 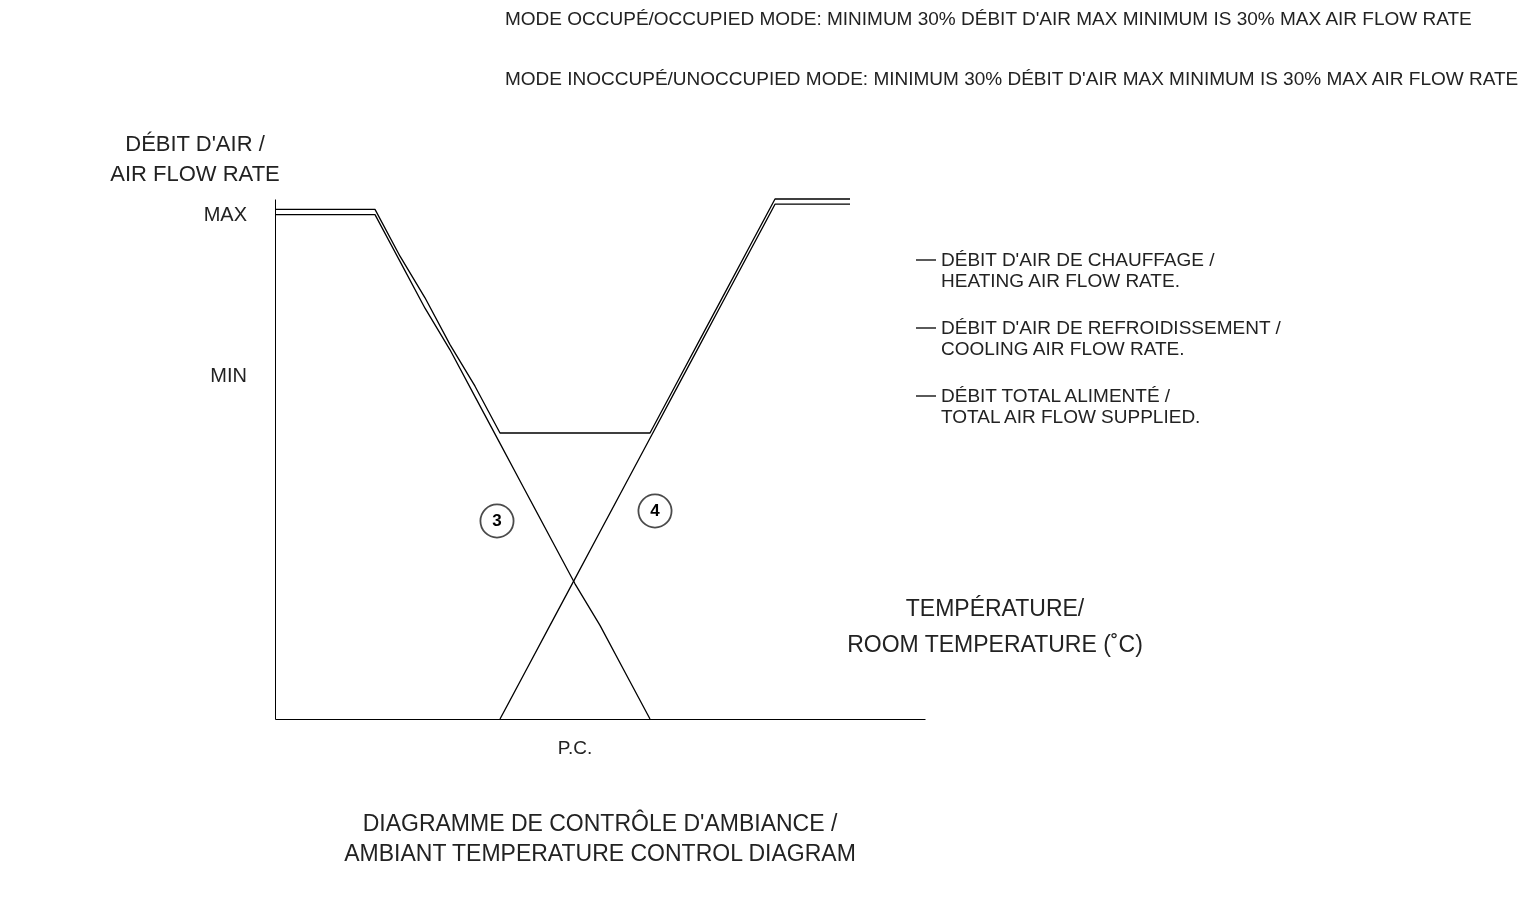 What do you see at coordinates (1012, 78) in the screenshot?
I see `text: MODE INOCCUPÉ/UNOCCUPIED MODE: MINIMUM 30% DÉBIT D'AIR MAX MINIMUM IS 30% MAX AIR FLOW RATE` at bounding box center [1012, 78].